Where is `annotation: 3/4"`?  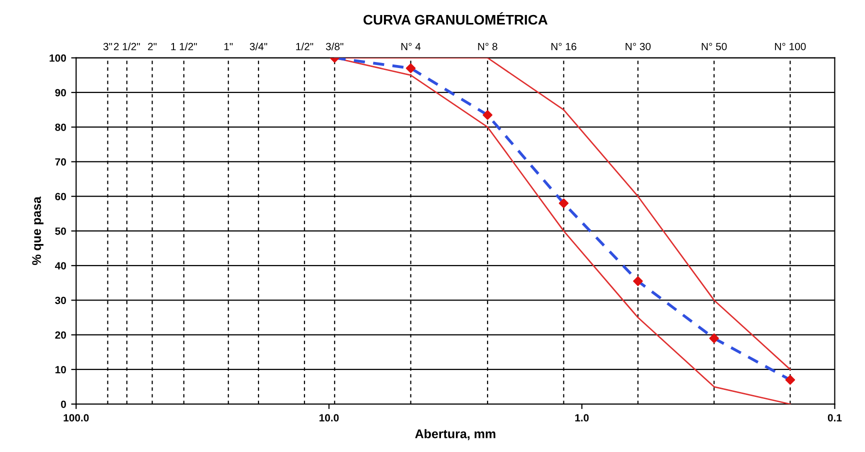
annotation: 3/4" is located at coordinates (259, 46).